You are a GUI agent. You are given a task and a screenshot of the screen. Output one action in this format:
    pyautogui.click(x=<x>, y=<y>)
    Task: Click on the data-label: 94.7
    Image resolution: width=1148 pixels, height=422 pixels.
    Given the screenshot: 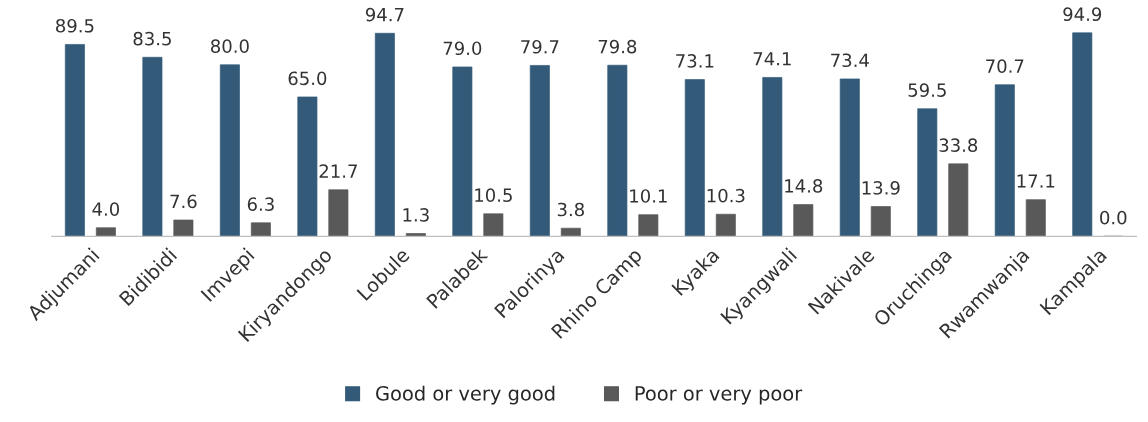 What is the action you would take?
    pyautogui.click(x=384, y=14)
    